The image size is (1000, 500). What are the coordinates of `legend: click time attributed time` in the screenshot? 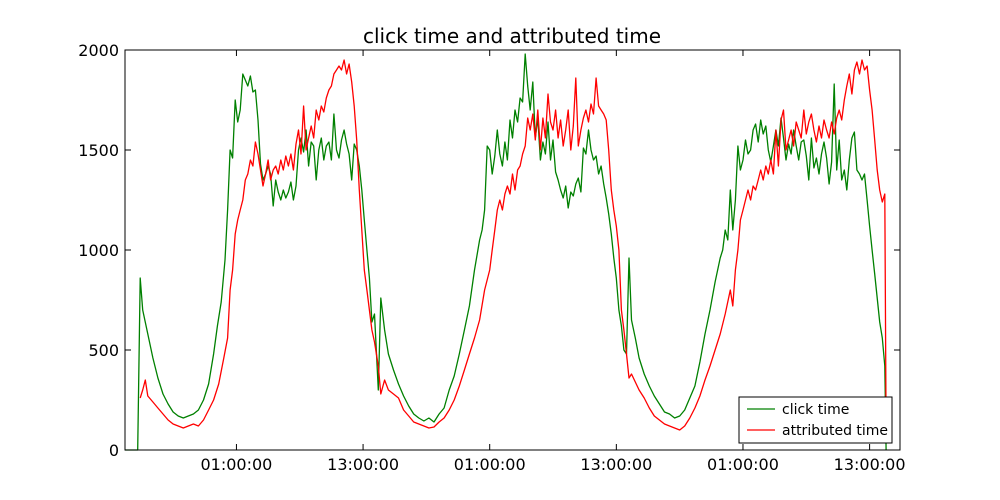 It's located at (815, 420).